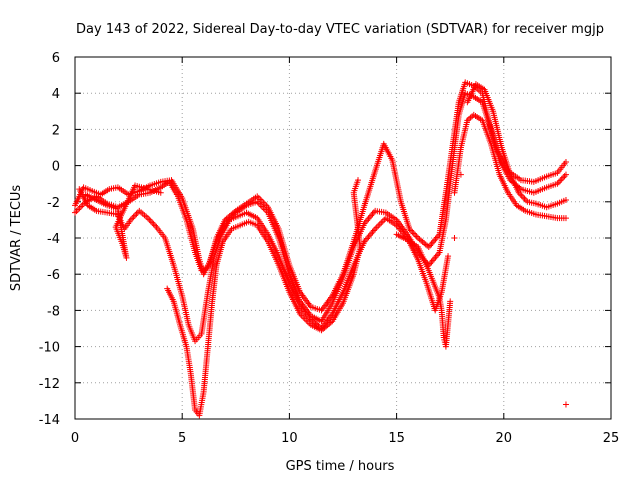 The image size is (640, 480). I want to click on y-tick-label: -6, so click(53, 275).